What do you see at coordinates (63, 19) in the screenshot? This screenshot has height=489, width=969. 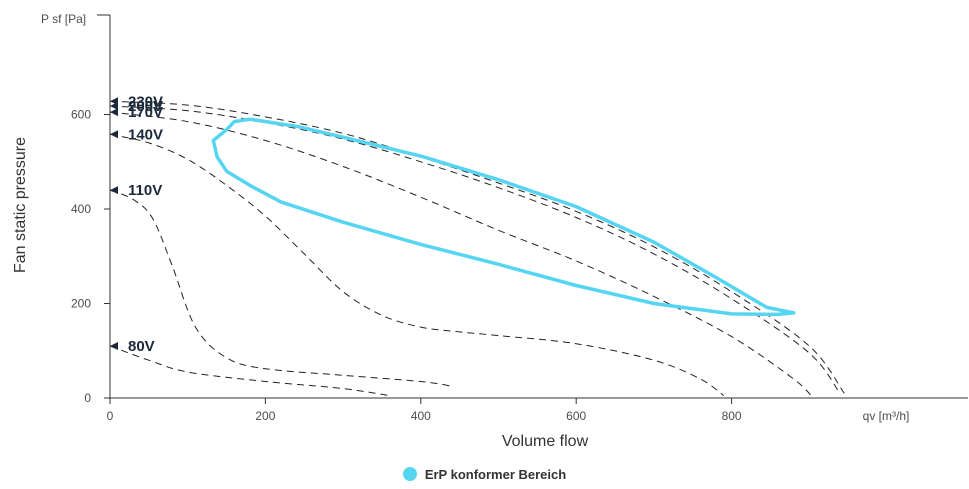 I see `y-axis-unit-label: P sf [Pa]` at bounding box center [63, 19].